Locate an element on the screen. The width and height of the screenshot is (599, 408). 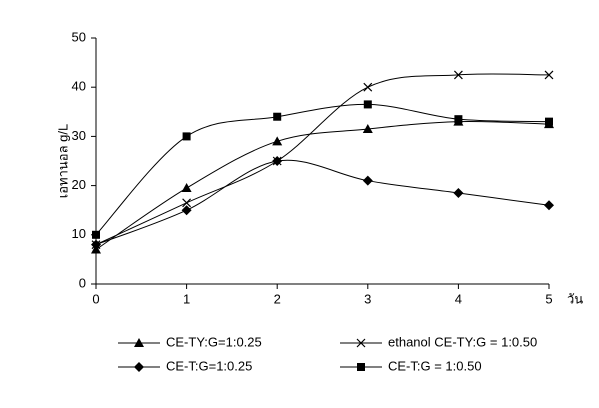
y-tick-label: 10 is located at coordinates (79, 233).